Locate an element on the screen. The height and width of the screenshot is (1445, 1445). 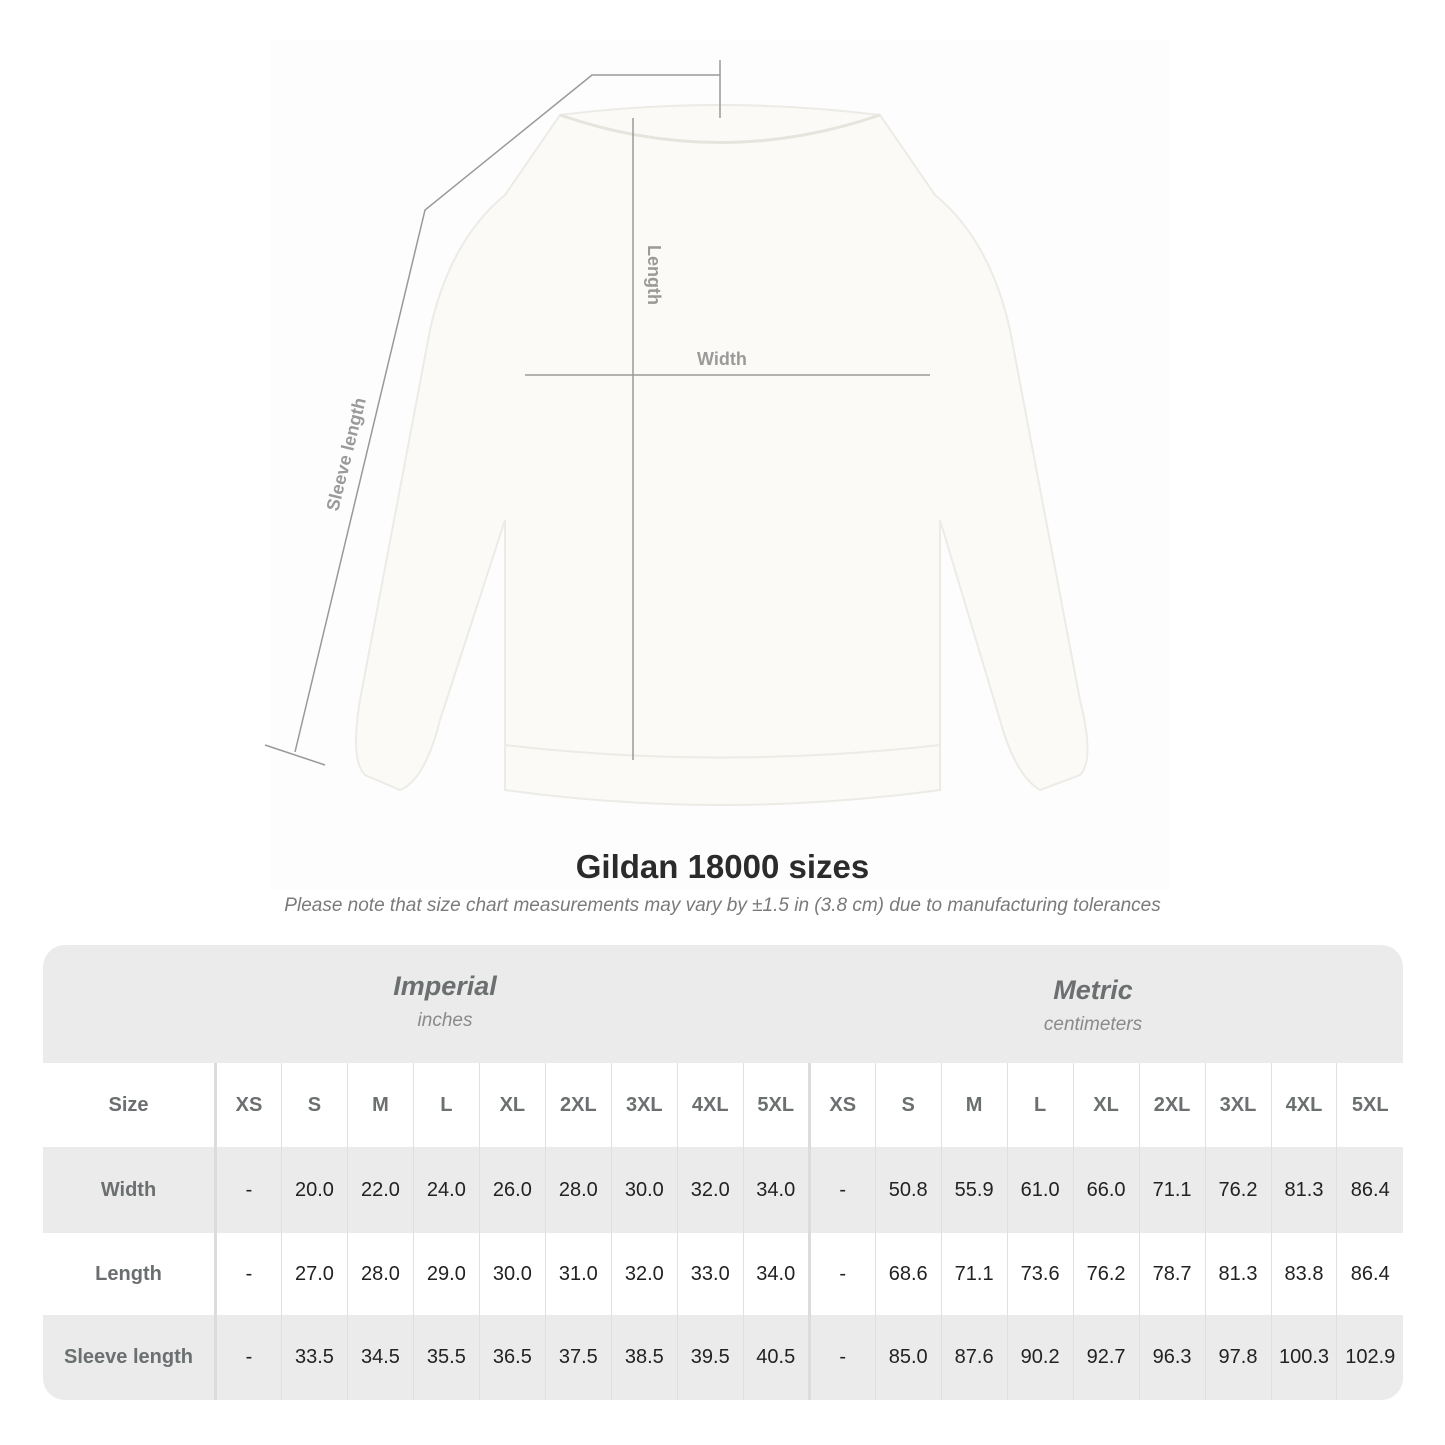
metric-size-3XL: 3XL is located at coordinates (1237, 1105).